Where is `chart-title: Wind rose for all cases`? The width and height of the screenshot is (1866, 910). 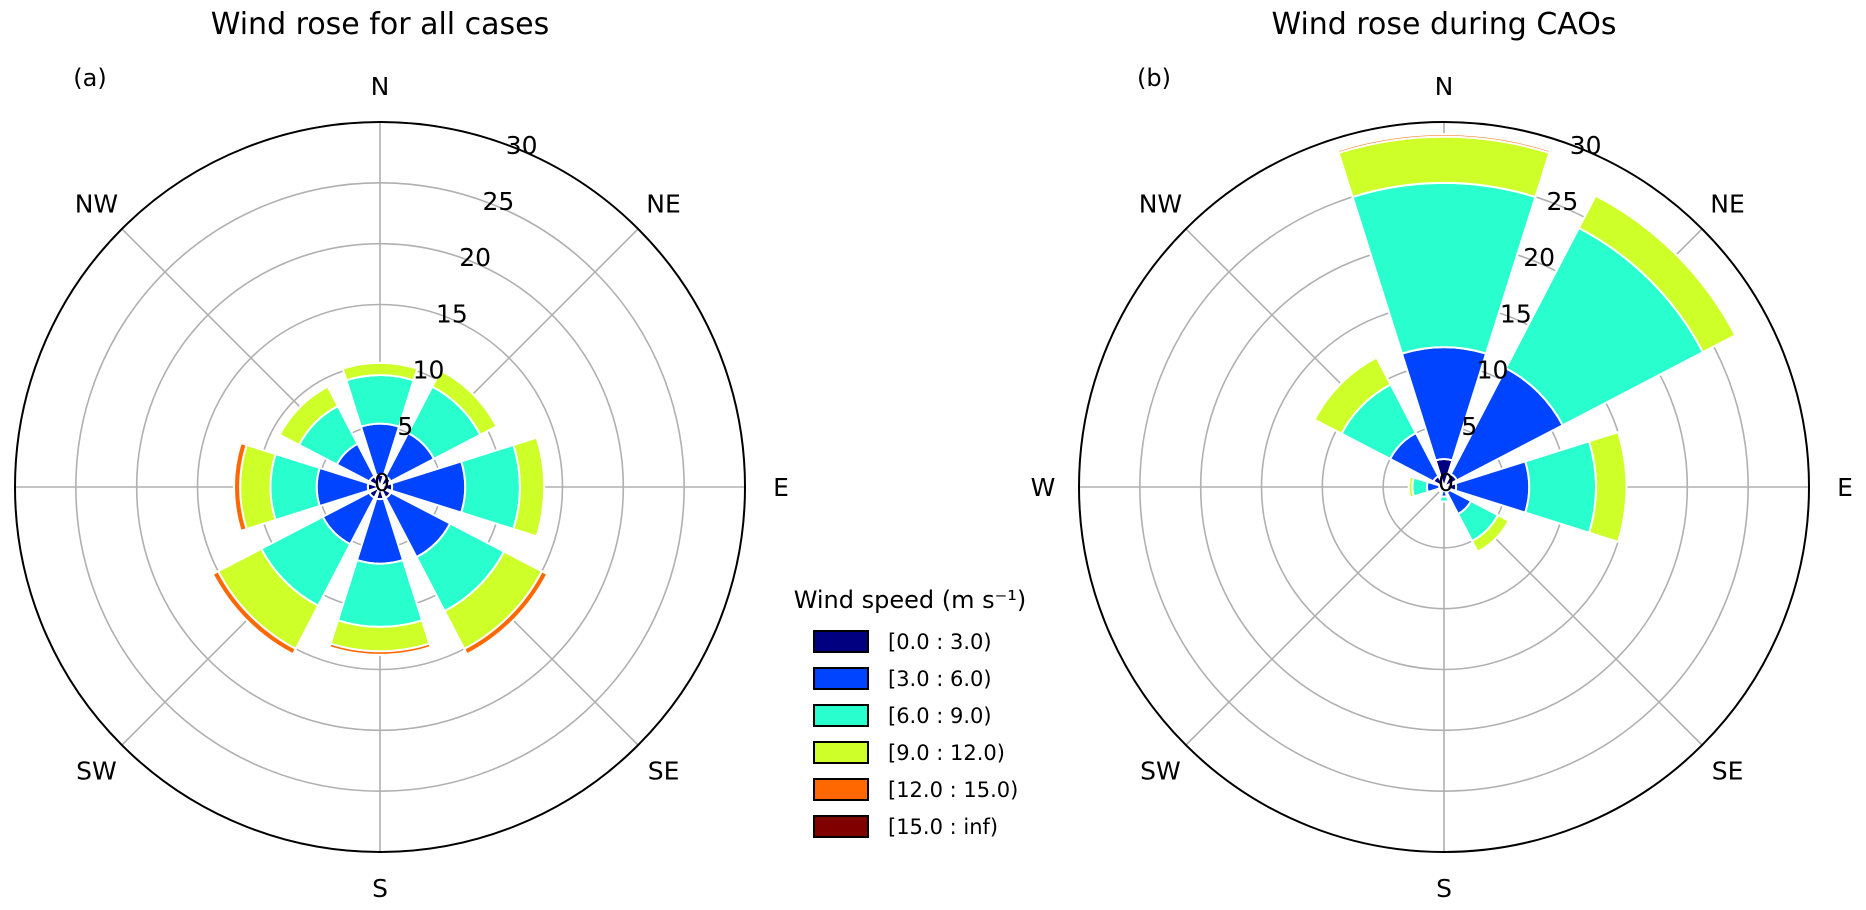
chart-title: Wind rose for all cases is located at coordinates (380, 24).